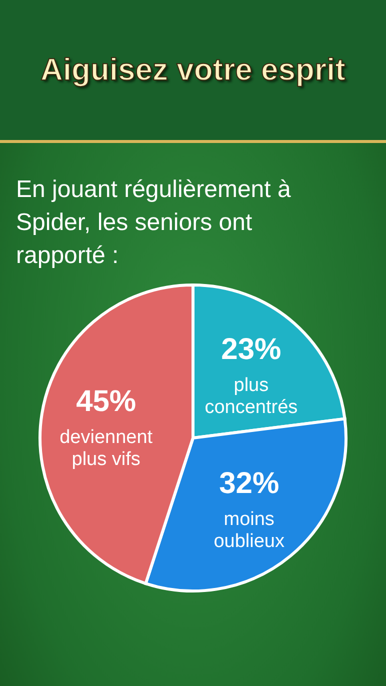 This screenshot has height=686, width=386. I want to click on slice-label: deviennent plus vifs, so click(107, 448).